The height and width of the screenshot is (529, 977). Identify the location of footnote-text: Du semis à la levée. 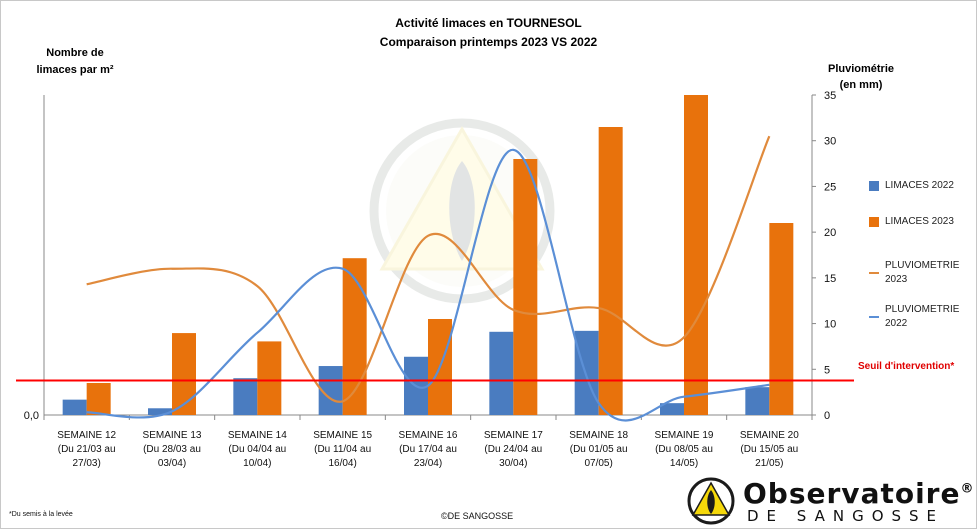
(42, 514).